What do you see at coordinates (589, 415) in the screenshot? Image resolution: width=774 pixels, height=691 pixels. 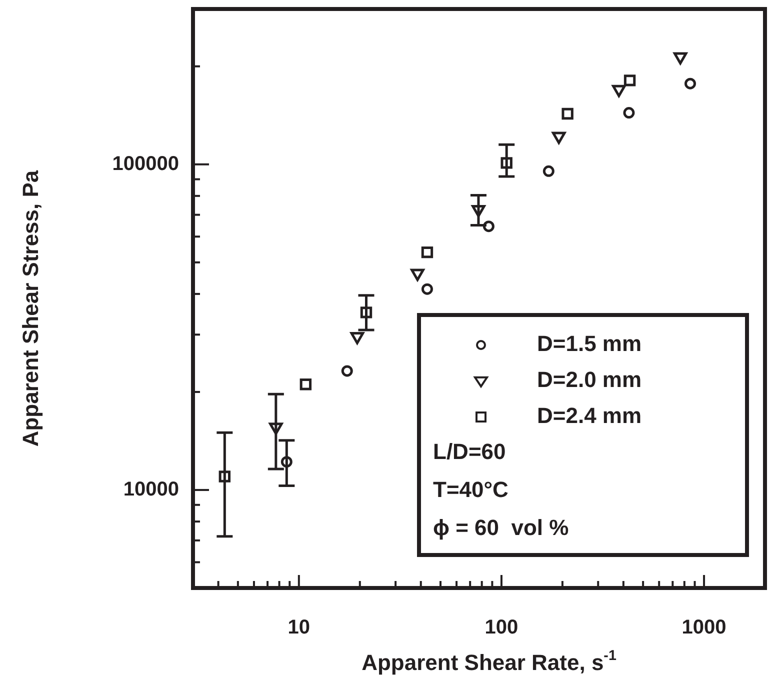 I see `legend-label: D=2.4 mm` at bounding box center [589, 415].